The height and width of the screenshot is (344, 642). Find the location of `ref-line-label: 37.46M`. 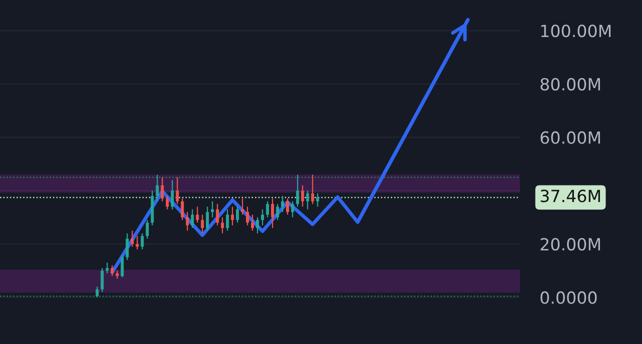

ref-line-label: 37.46M is located at coordinates (570, 196).